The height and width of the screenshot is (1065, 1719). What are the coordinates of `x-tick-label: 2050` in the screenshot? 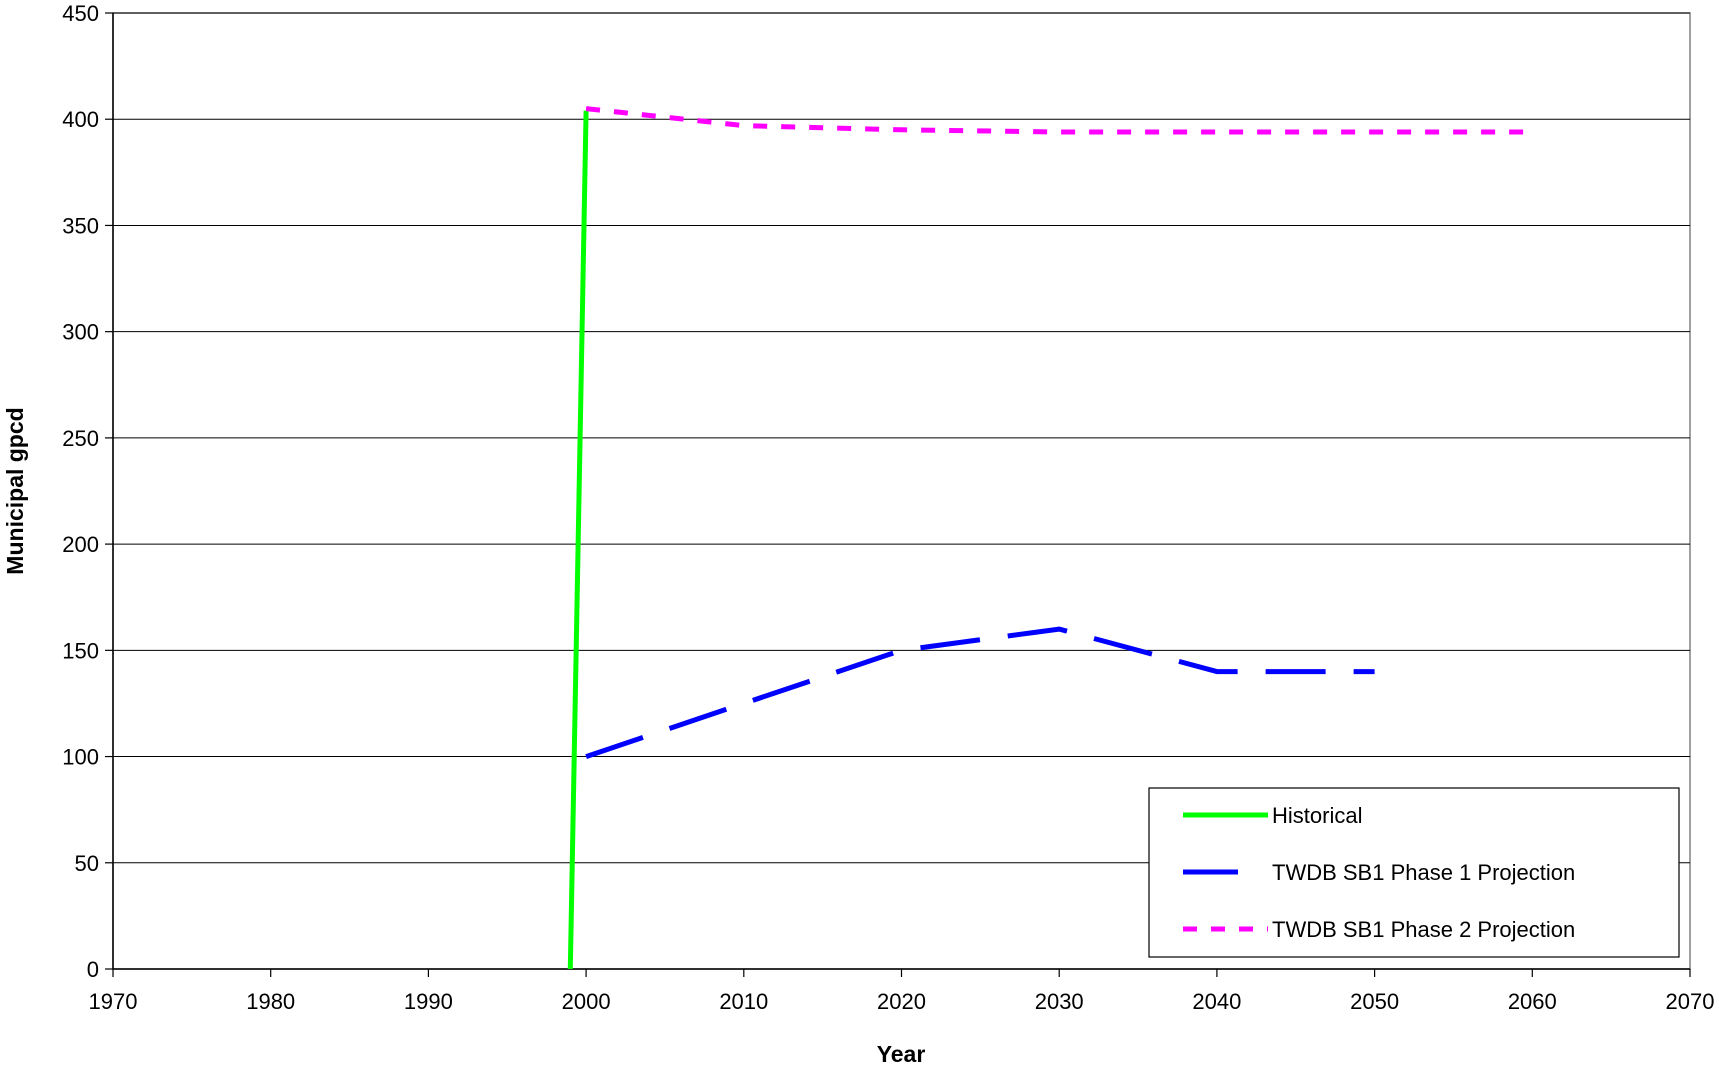 It's located at (1374, 1001).